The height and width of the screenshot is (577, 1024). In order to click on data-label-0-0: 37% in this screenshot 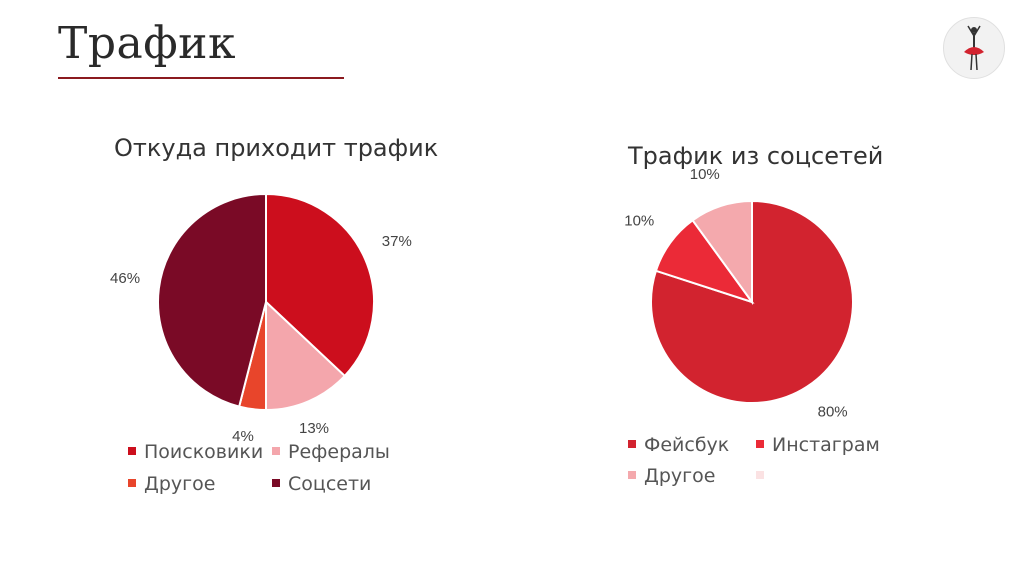, I will do `click(397, 241)`.